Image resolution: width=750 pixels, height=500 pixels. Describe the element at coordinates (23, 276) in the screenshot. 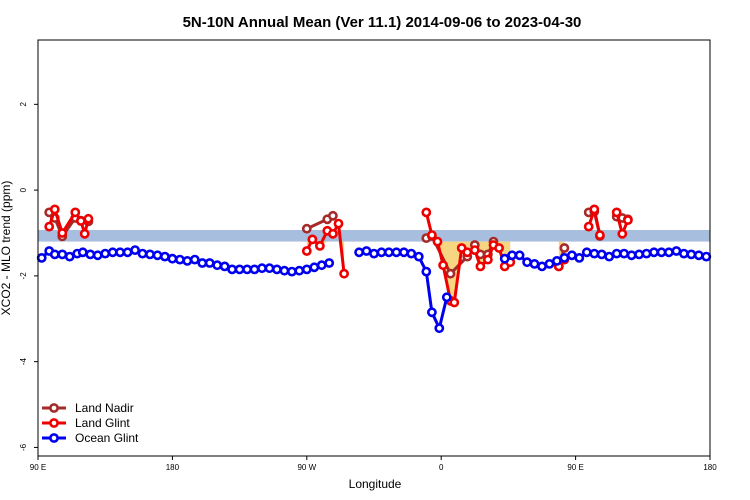

I see `y-tick-label: -2` at that location.